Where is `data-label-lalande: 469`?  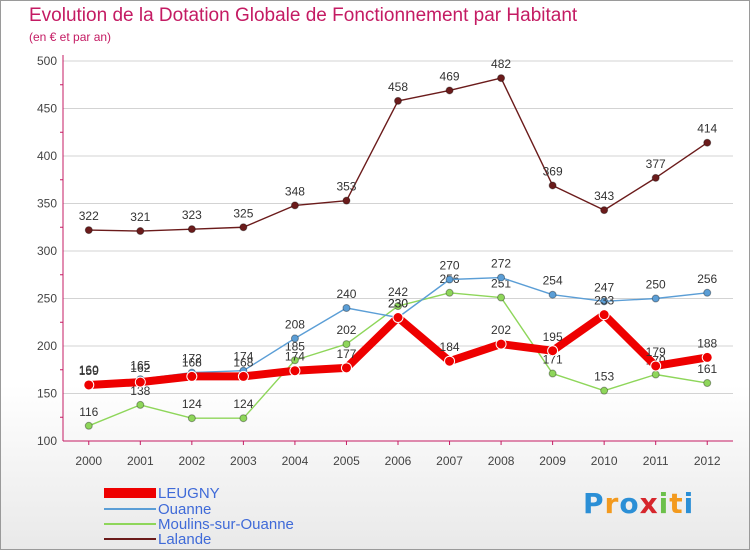
data-label-lalande: 469 is located at coordinates (450, 76).